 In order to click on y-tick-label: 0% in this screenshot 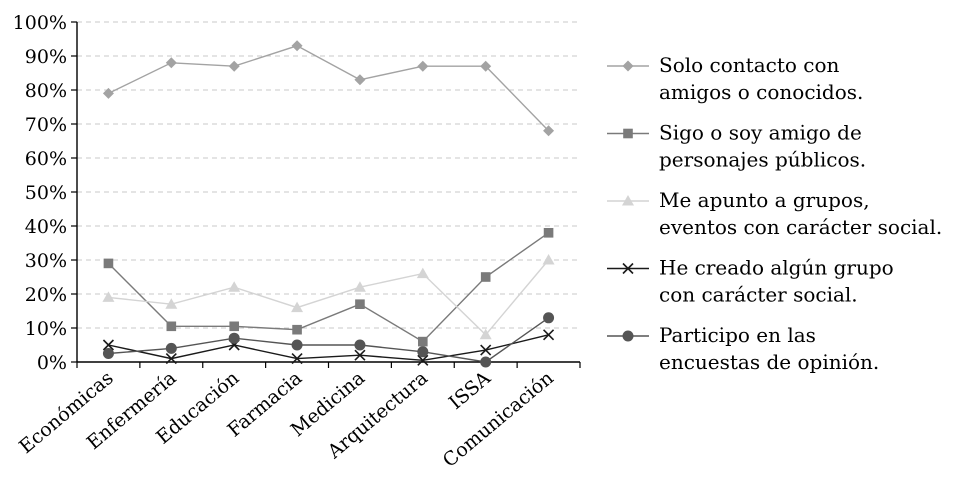, I will do `click(52, 363)`.